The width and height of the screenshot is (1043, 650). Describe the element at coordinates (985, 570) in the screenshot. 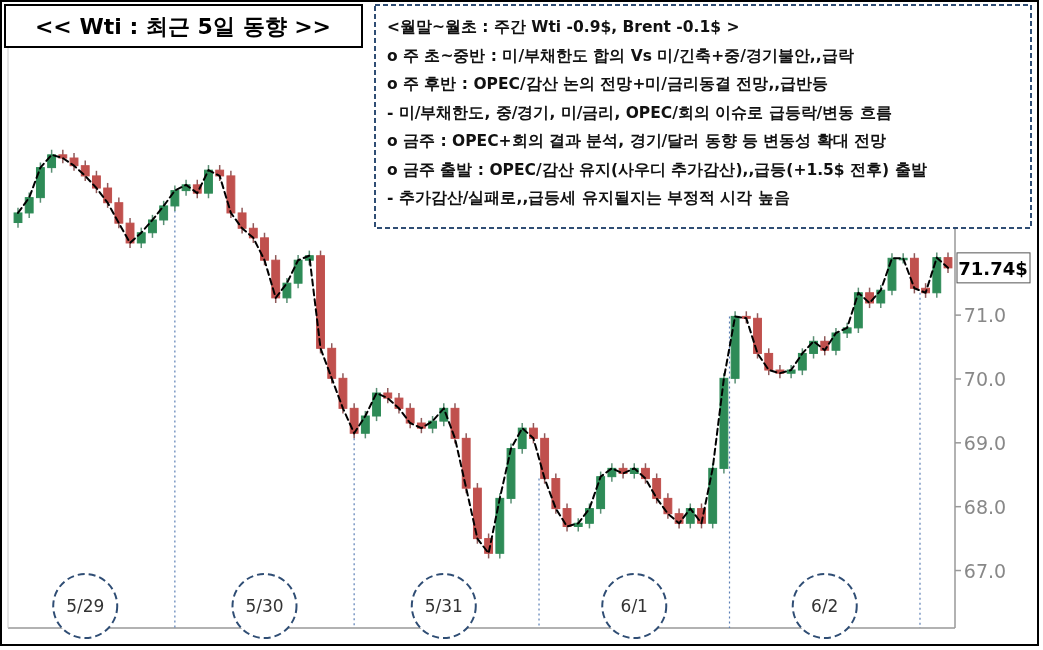

I see `y-tick-label: 67.0` at that location.